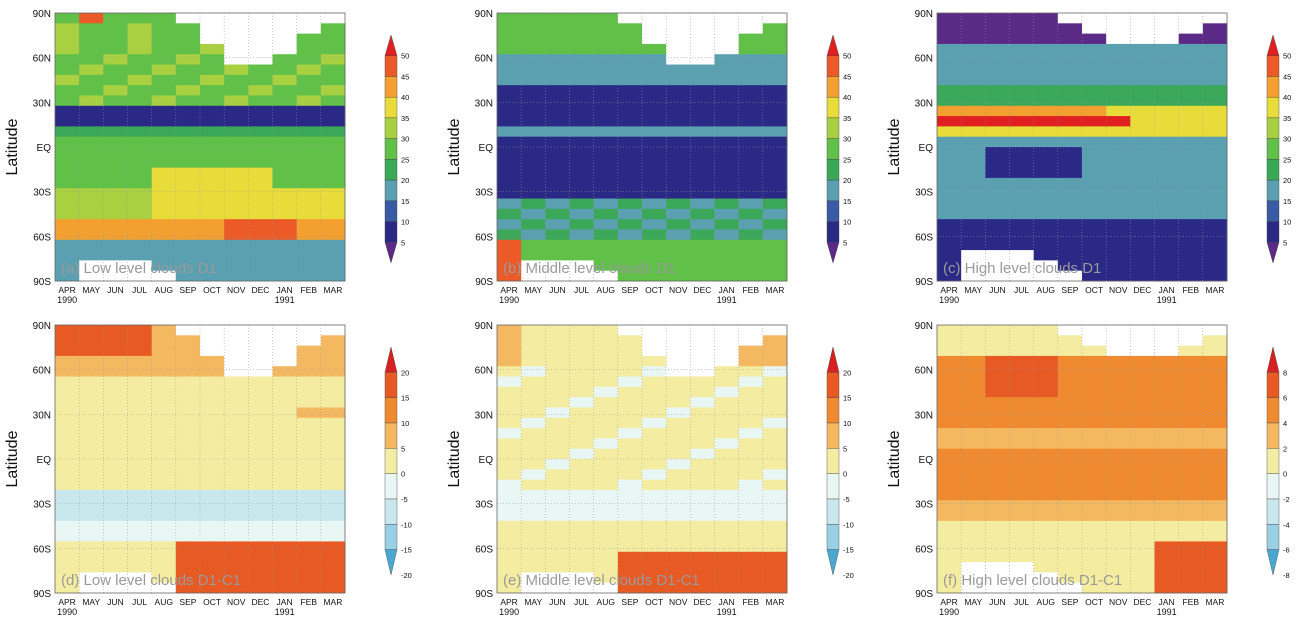 Image resolution: width=1305 pixels, height=625 pixels. I want to click on colorbar-tick-label: 10, so click(405, 222).